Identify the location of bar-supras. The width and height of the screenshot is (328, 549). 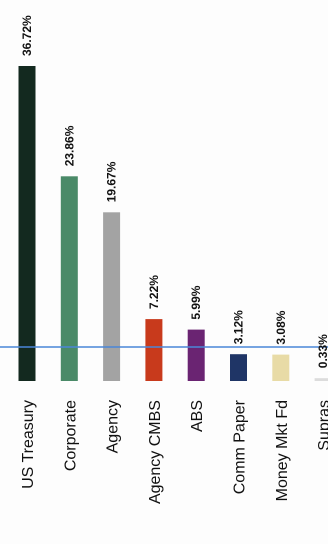
(321, 379).